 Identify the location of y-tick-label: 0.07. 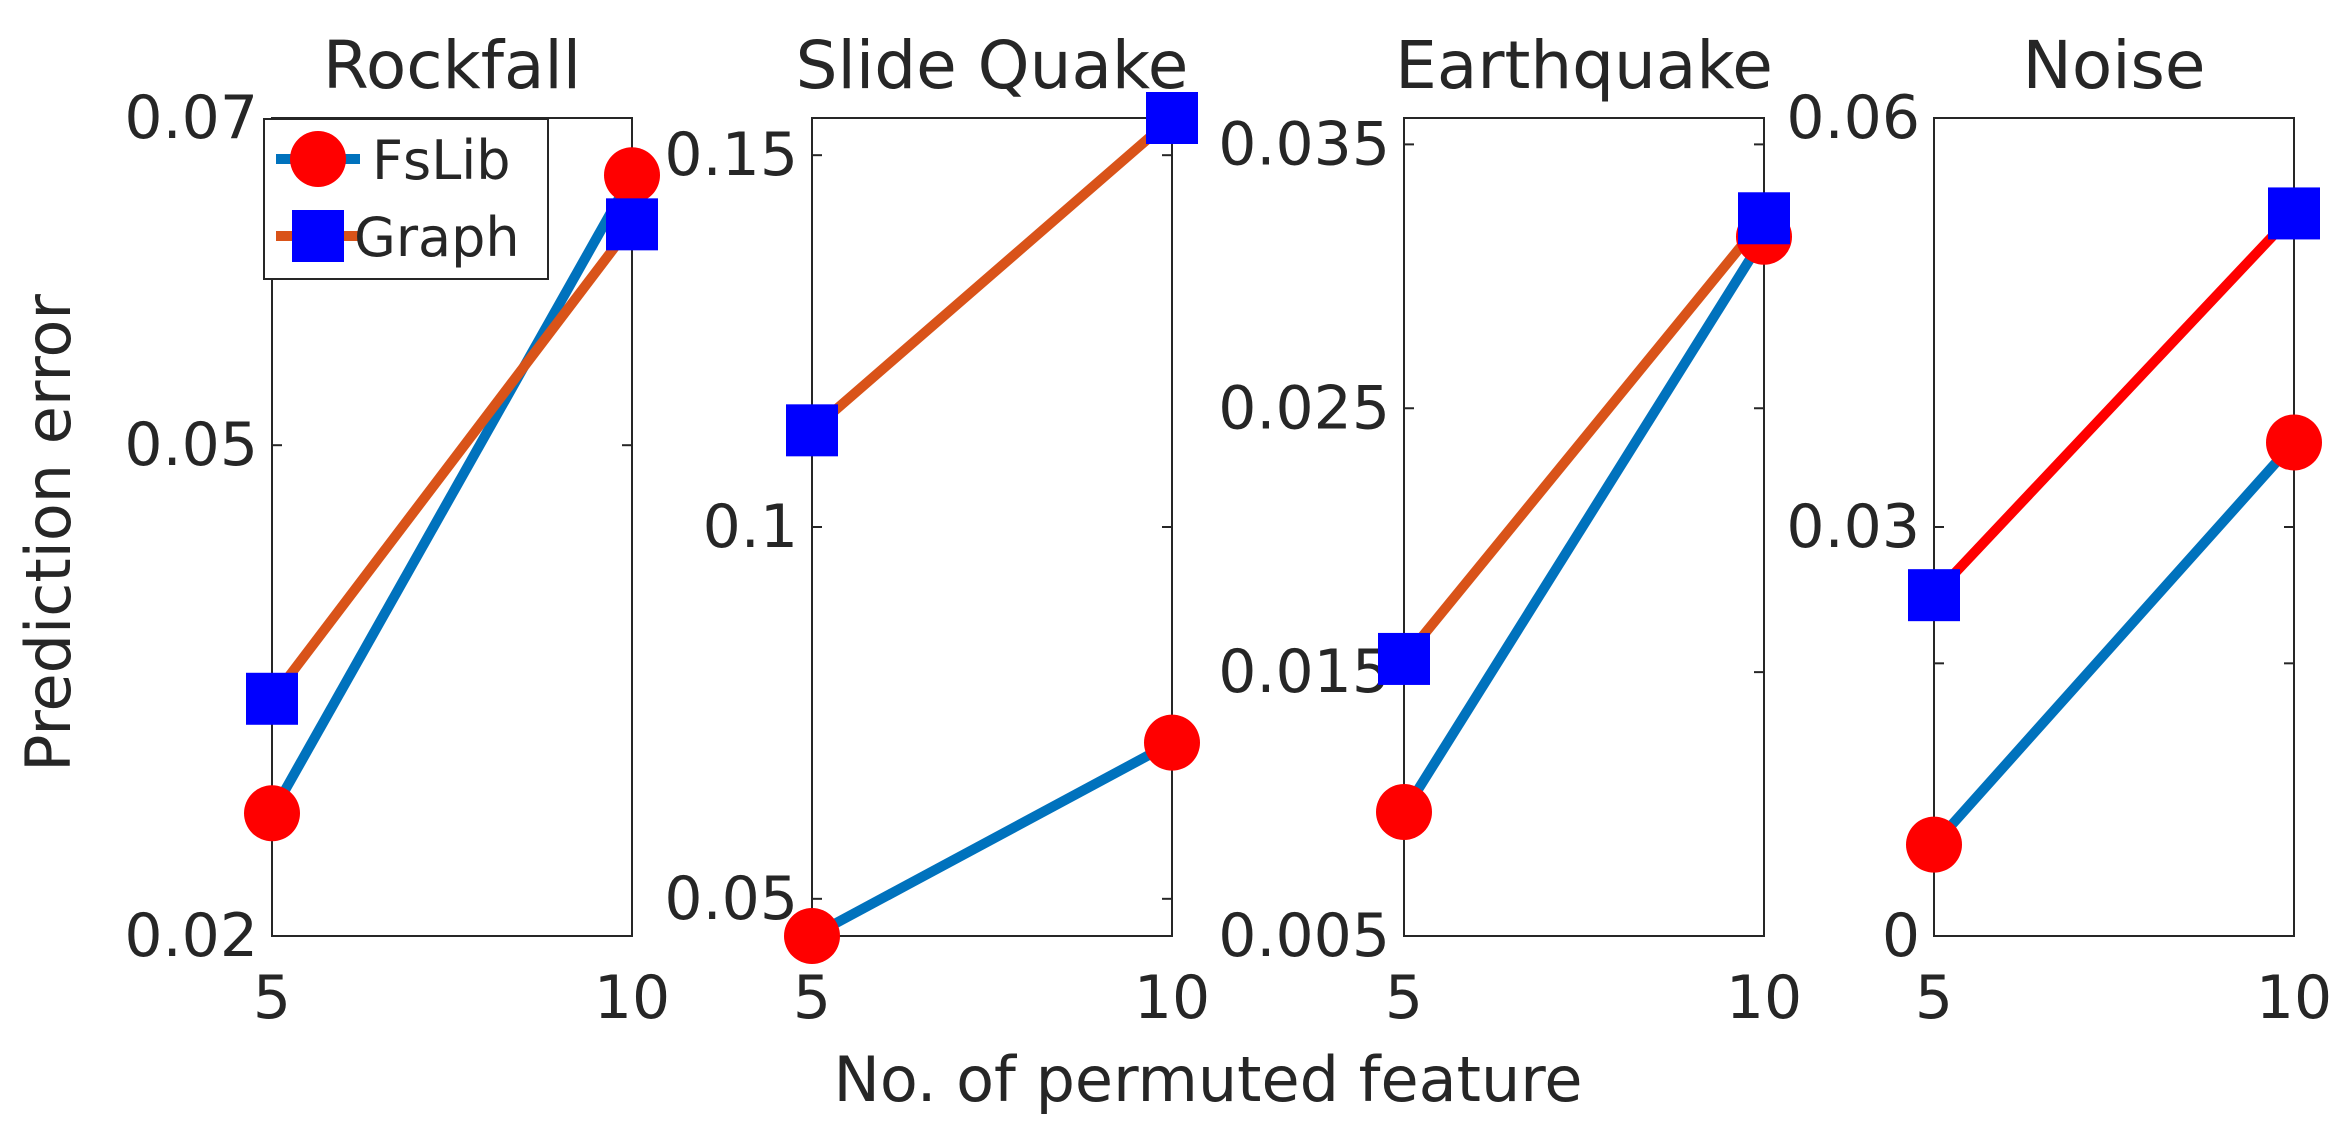
(191, 118).